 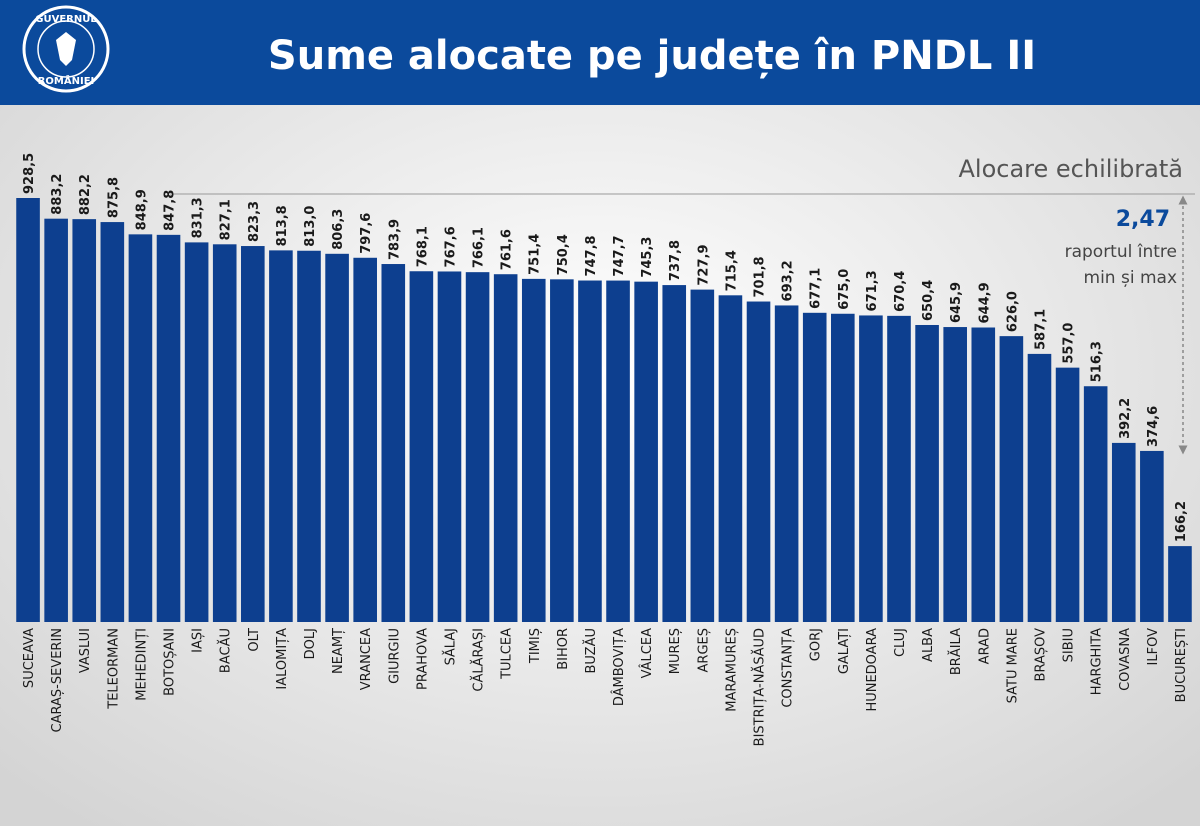 What do you see at coordinates (956, 651) in the screenshot?
I see `x-tick-label: BRĂILA` at bounding box center [956, 651].